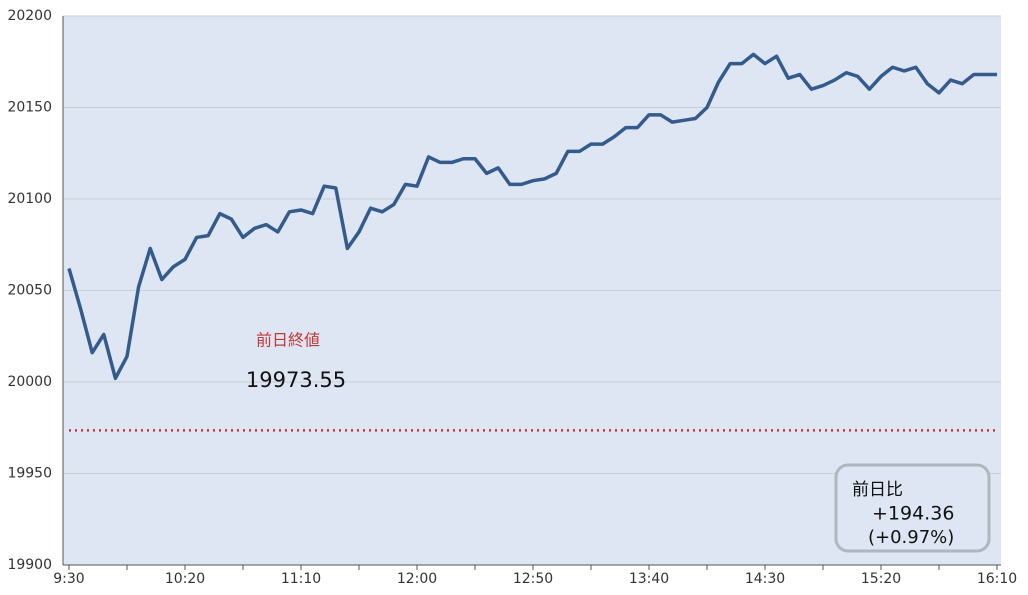 The image size is (1028, 595). Describe the element at coordinates (533, 579) in the screenshot. I see `x-tick-label: 12:50` at that location.